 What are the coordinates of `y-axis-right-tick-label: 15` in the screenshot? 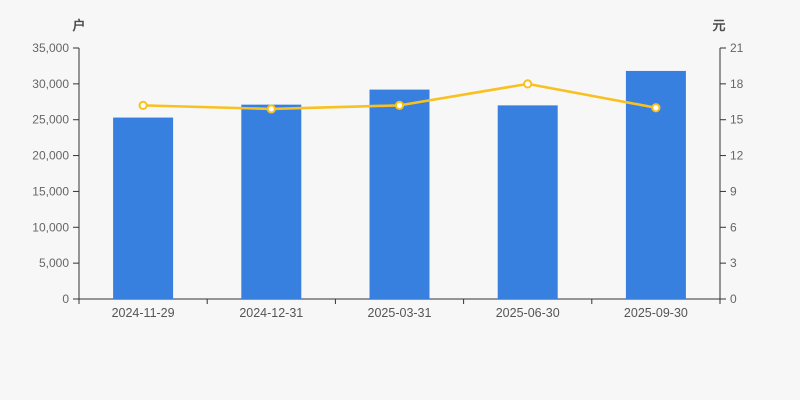 It's located at (737, 120).